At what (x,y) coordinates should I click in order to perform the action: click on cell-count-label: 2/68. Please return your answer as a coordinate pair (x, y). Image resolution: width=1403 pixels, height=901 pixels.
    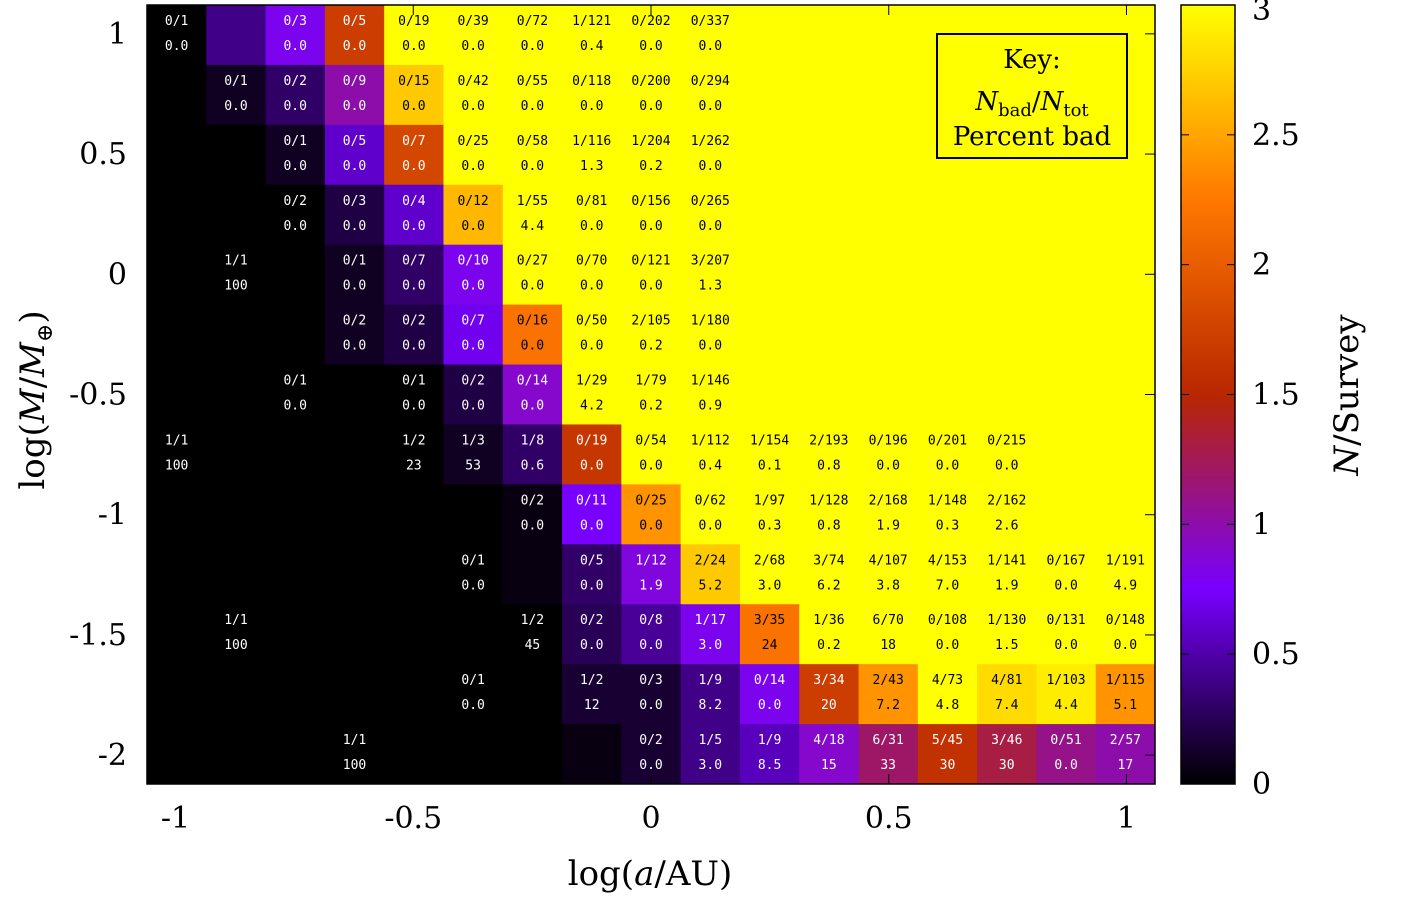
    Looking at the image, I should click on (769, 560).